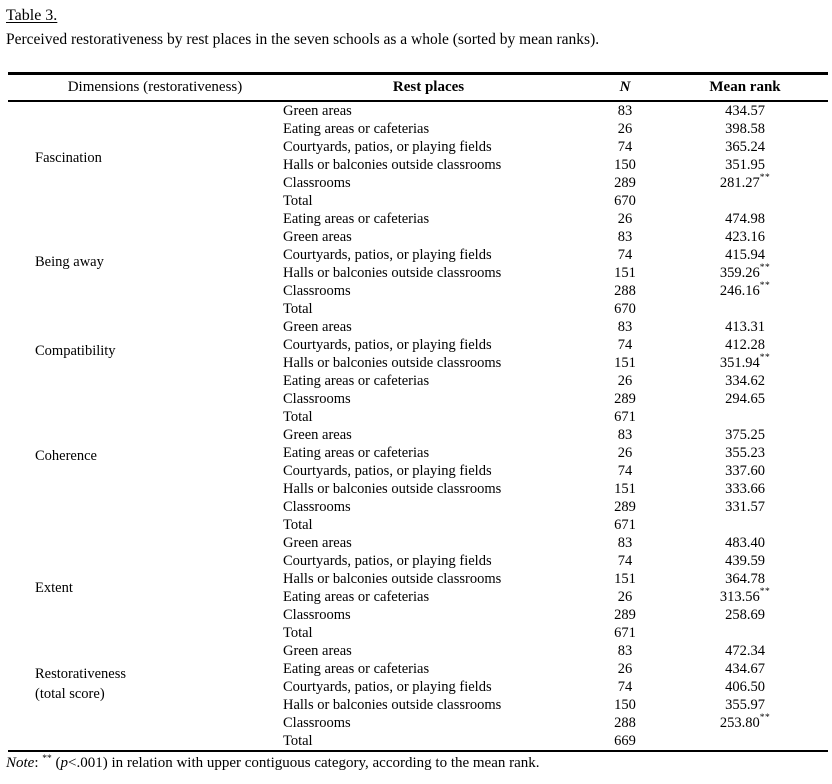 The image size is (832, 784). I want to click on mean-rank-cell: 337.60, so click(759, 471).